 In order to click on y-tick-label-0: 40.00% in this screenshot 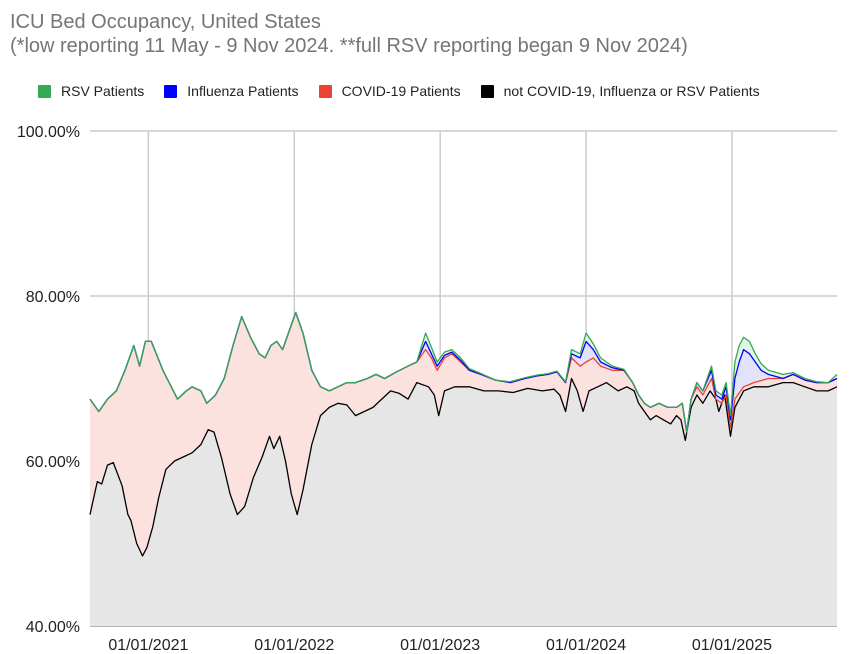, I will do `click(53, 627)`.